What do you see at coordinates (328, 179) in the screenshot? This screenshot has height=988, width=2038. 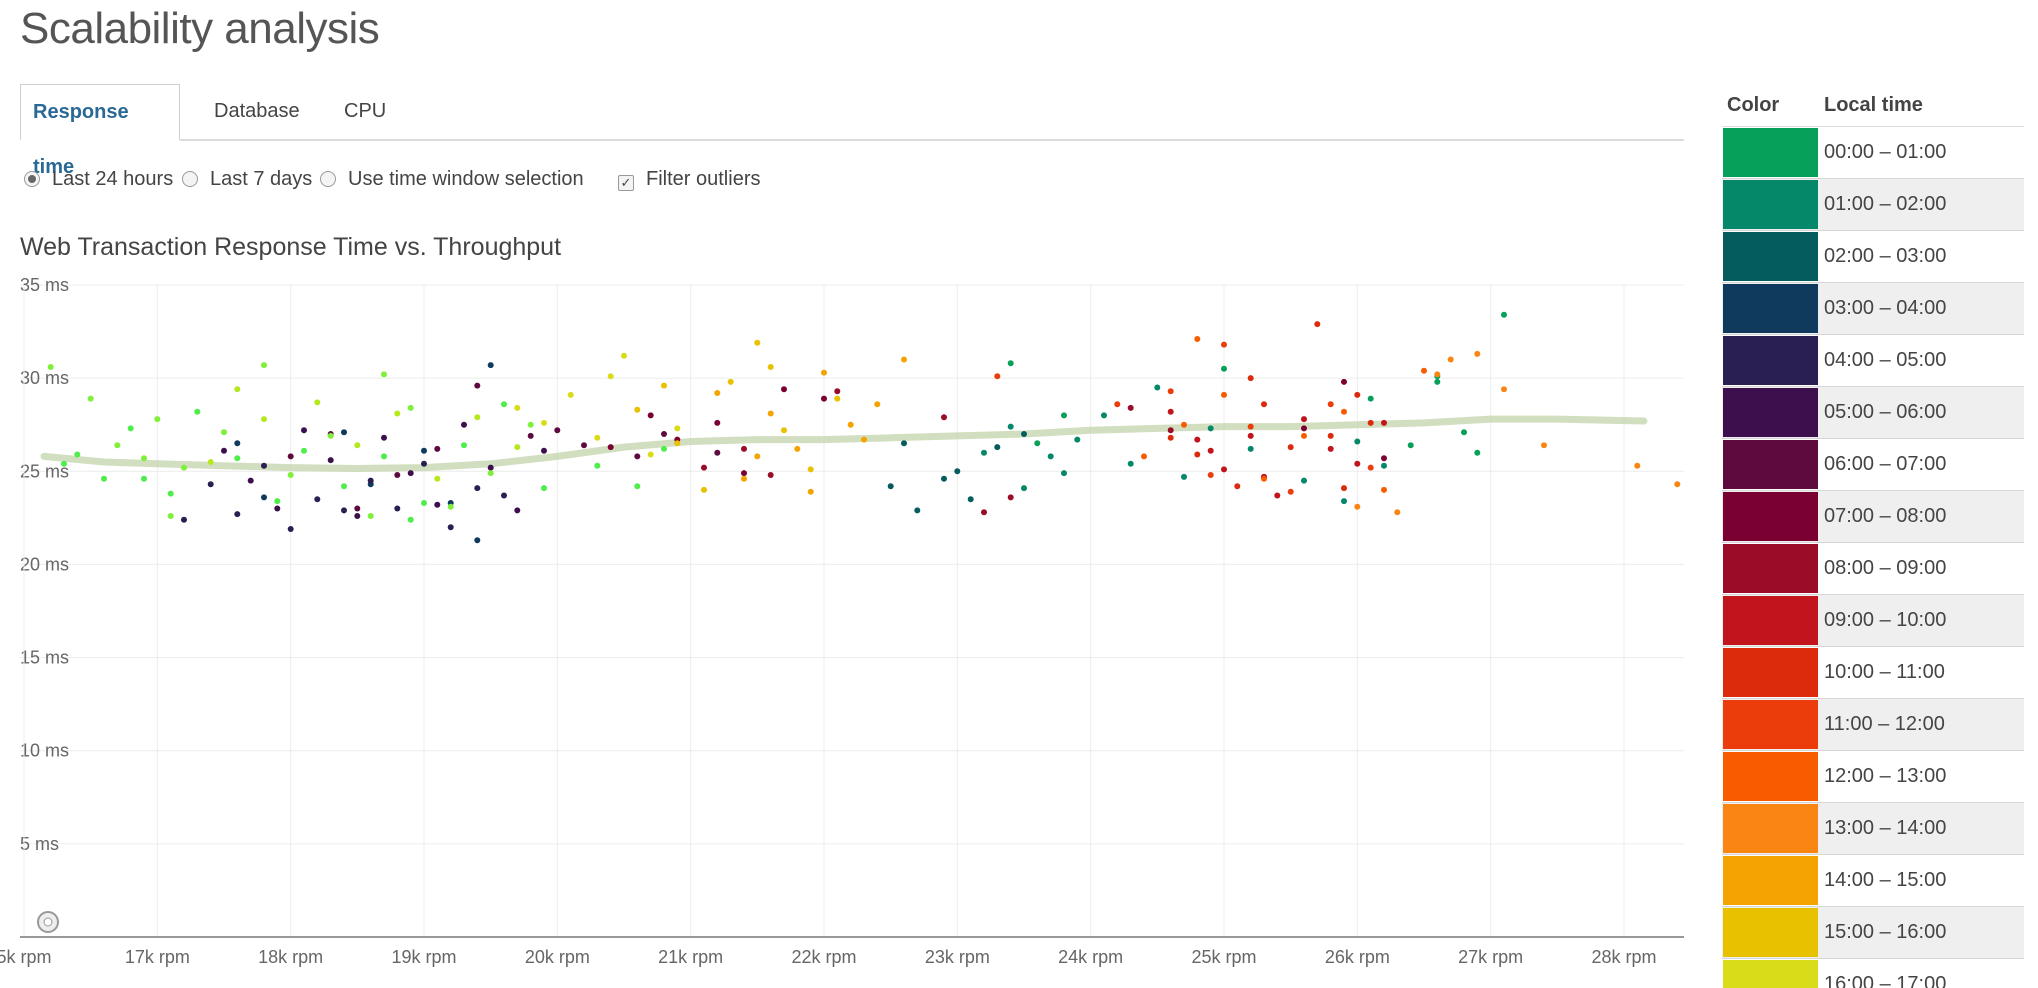 I see `radio-time-window` at bounding box center [328, 179].